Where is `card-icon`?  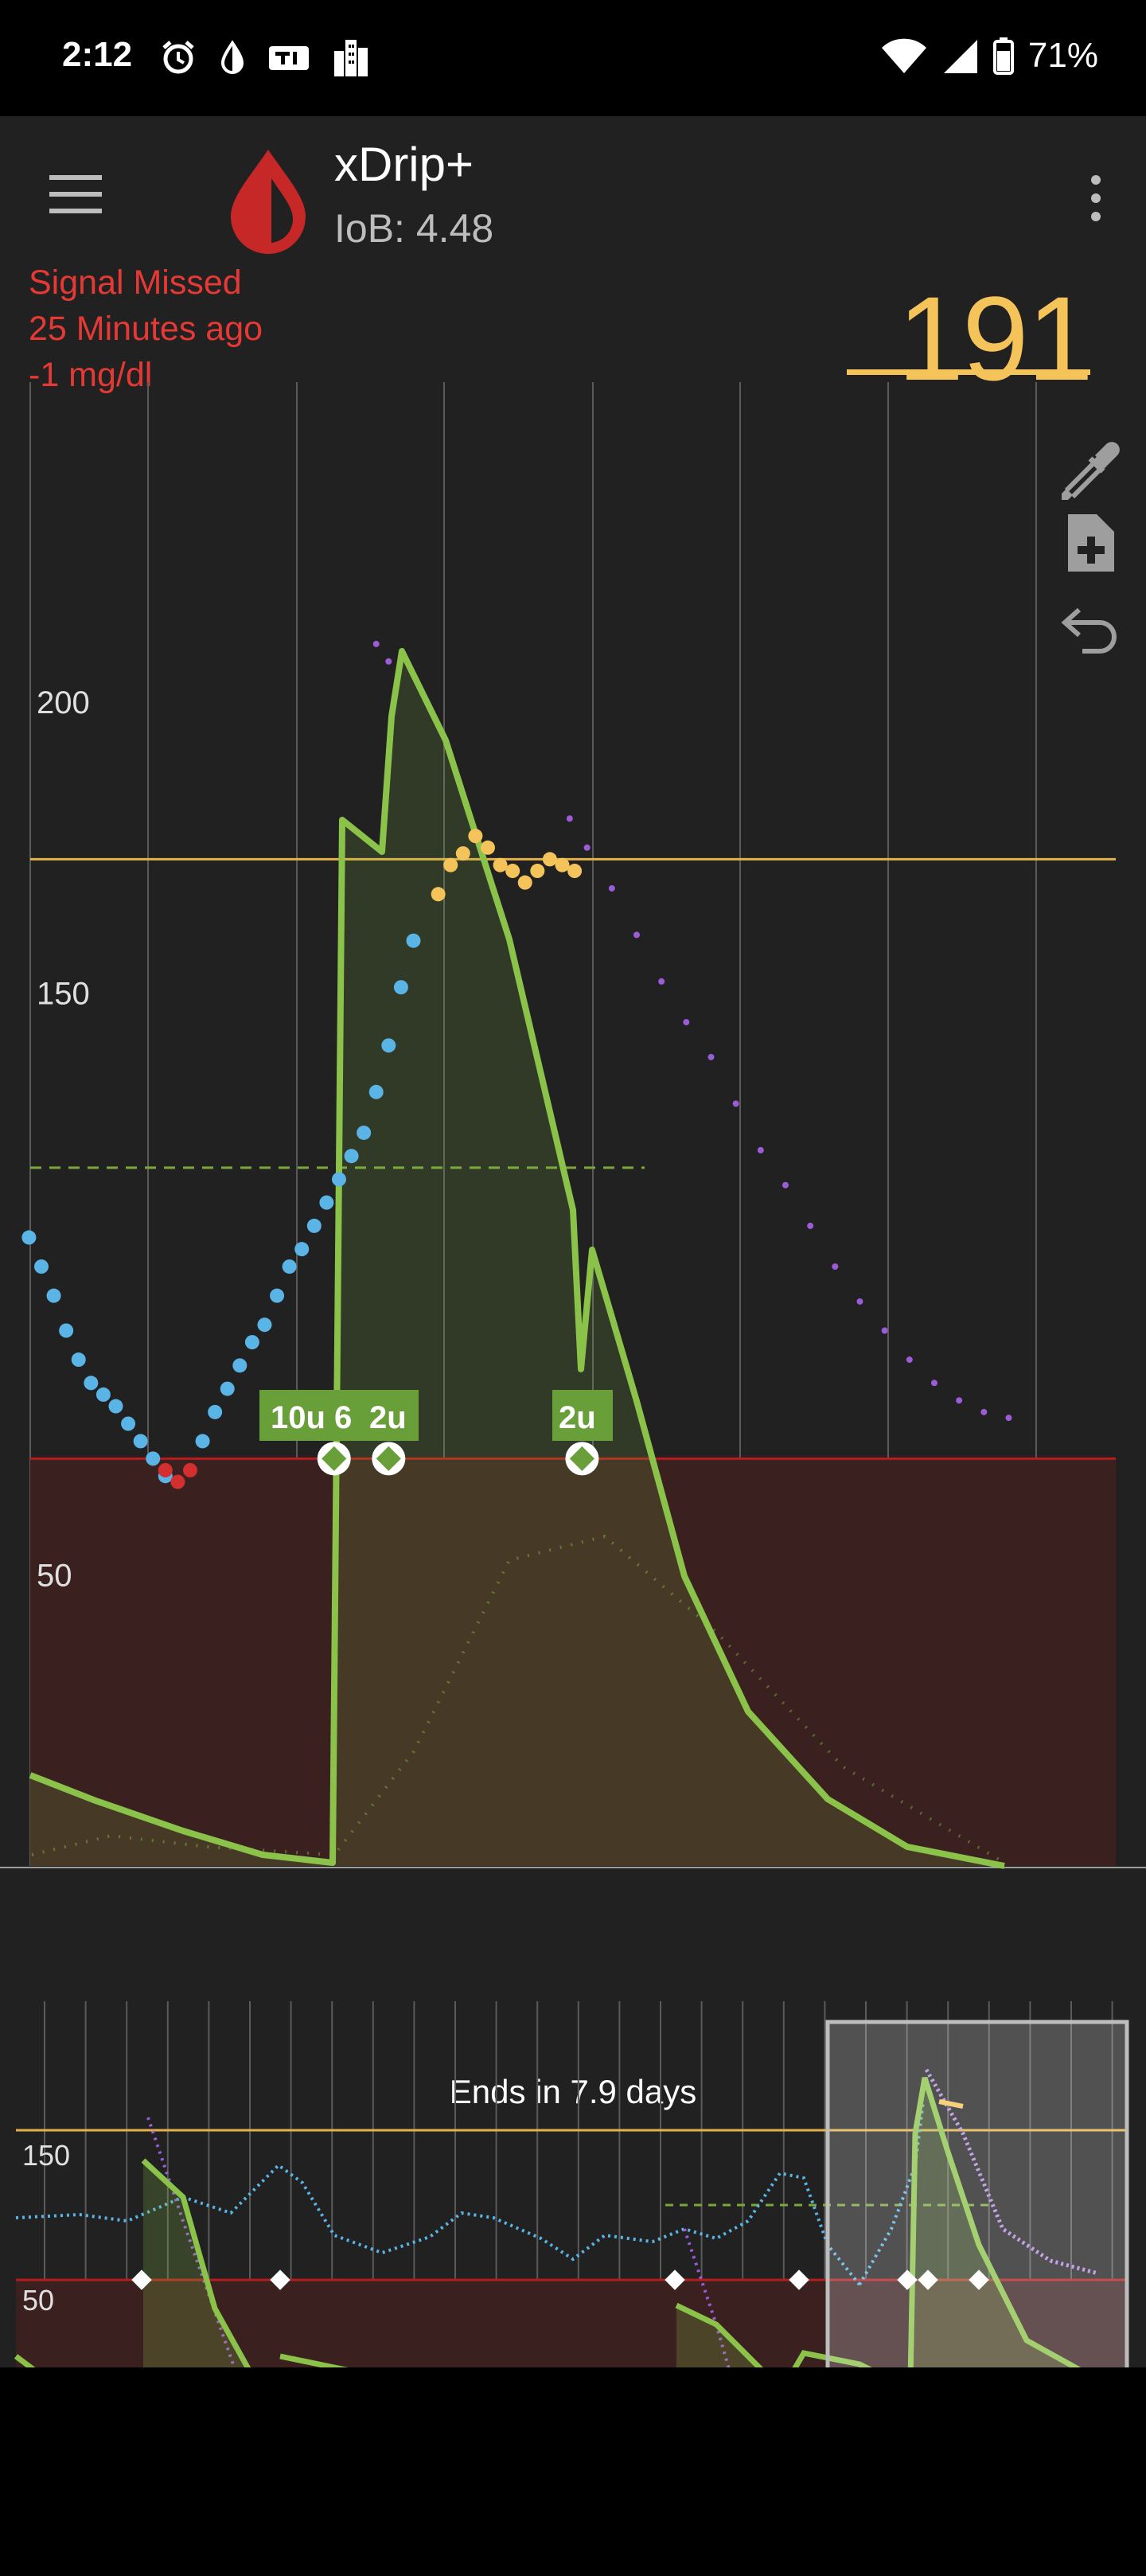 card-icon is located at coordinates (289, 58).